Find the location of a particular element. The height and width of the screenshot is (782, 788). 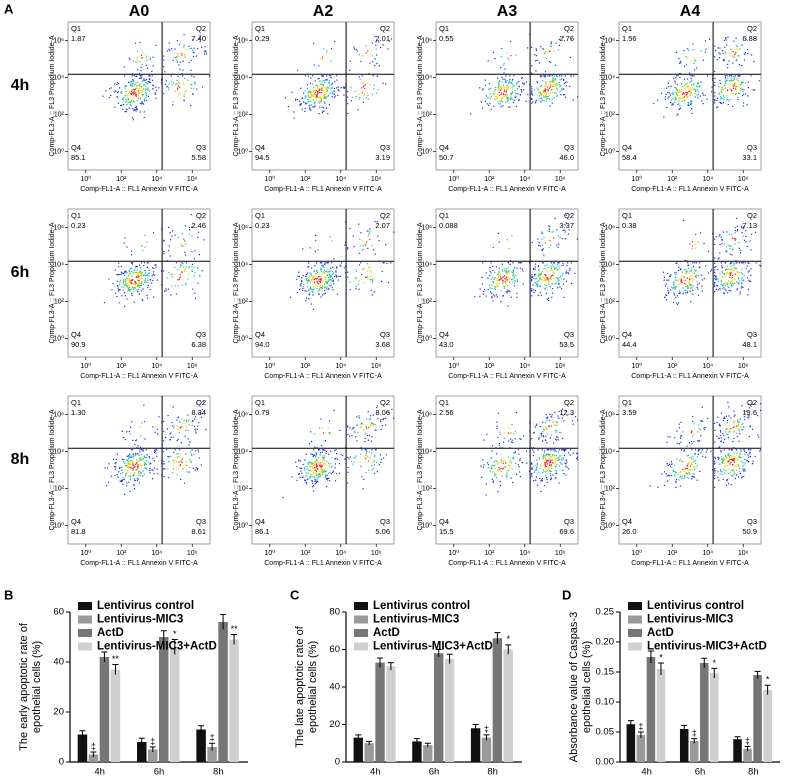

quadrant-value: 0.55 is located at coordinates (446, 38).